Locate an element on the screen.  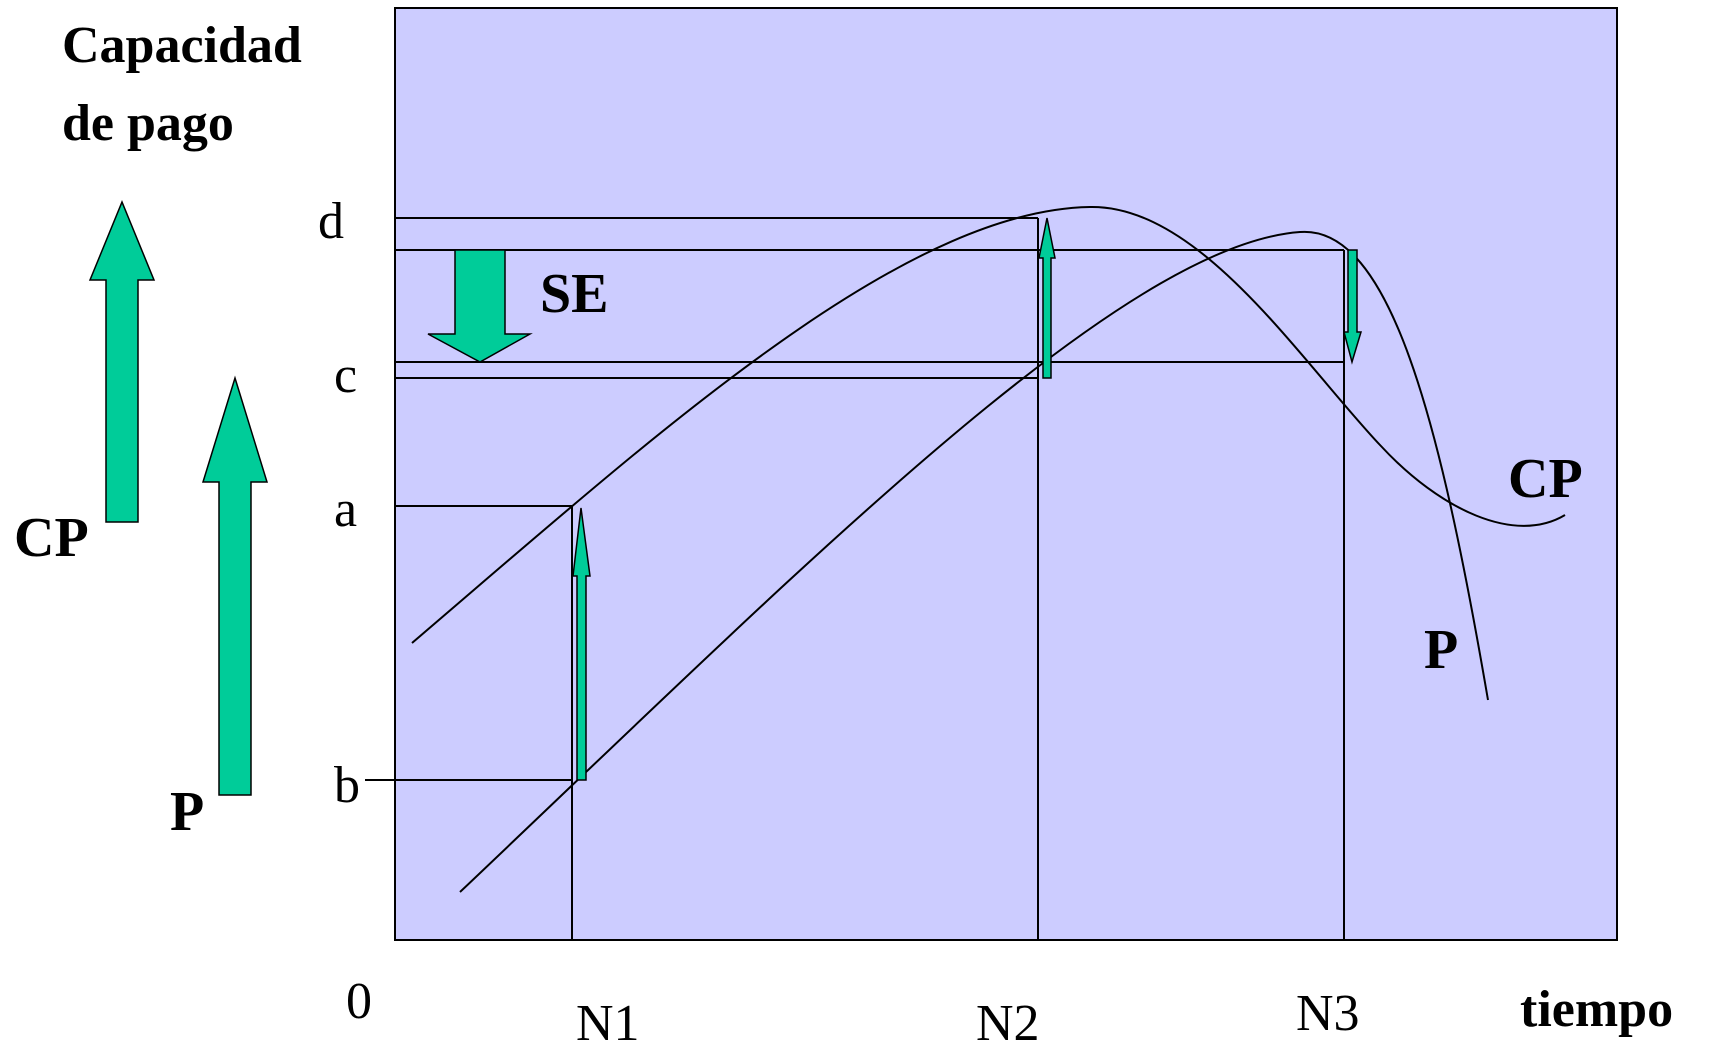
legend-arrow-cp is located at coordinates (122, 361).